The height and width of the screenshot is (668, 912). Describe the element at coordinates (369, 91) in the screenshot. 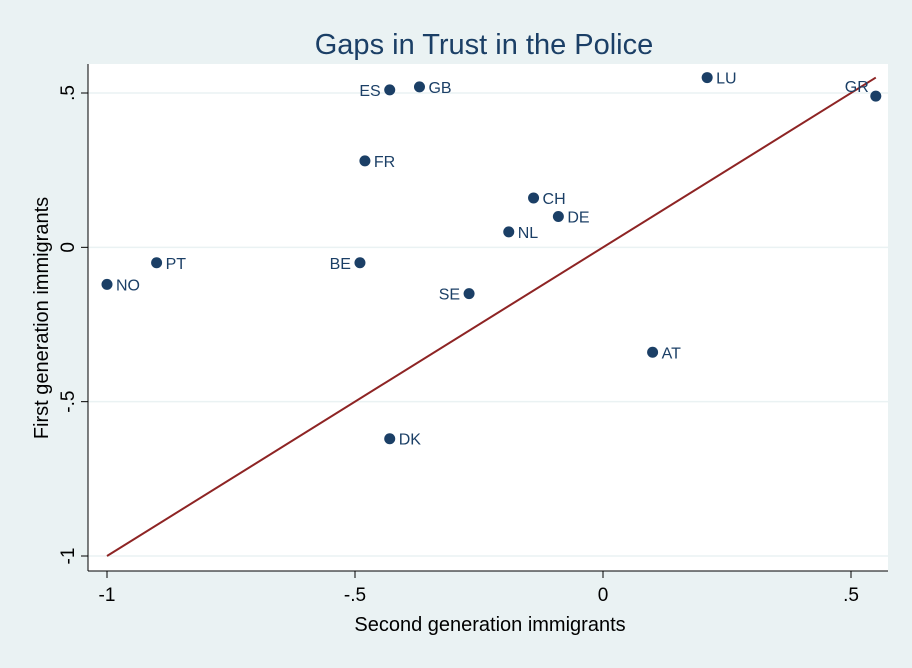

I see `point-label: ES` at that location.